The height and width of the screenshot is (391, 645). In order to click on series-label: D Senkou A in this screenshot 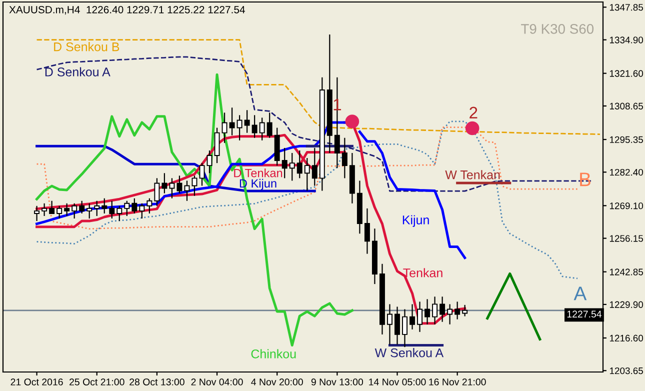, I will do `click(77, 71)`.